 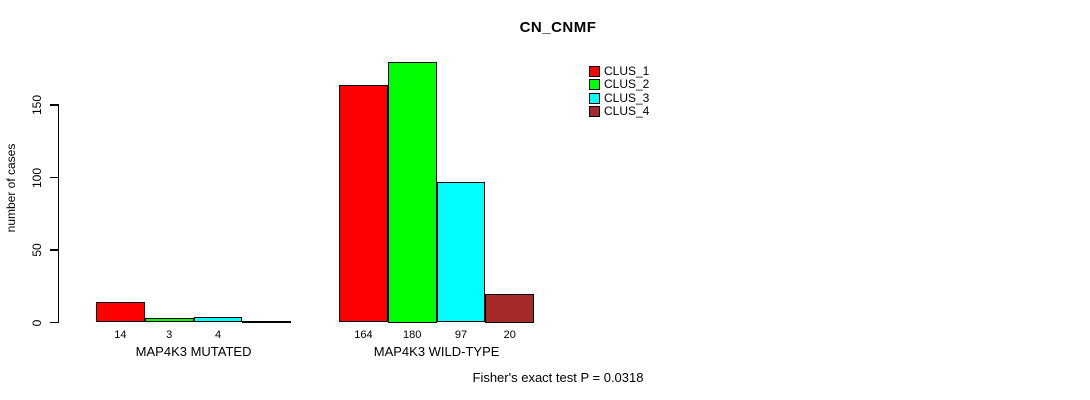 What do you see at coordinates (436, 351) in the screenshot?
I see `group-label-map4k3-wild-type: MAP4K3 WILD-TYPE` at bounding box center [436, 351].